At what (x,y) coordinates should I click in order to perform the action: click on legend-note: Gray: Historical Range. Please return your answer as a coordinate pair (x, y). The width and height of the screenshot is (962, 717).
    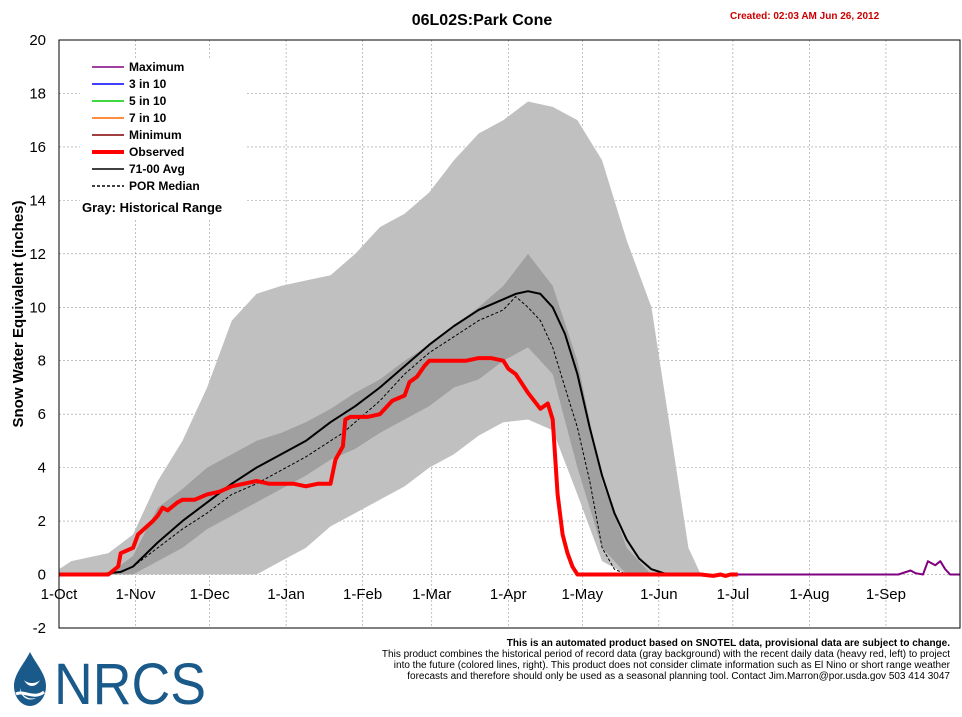
    Looking at the image, I should click on (152, 207).